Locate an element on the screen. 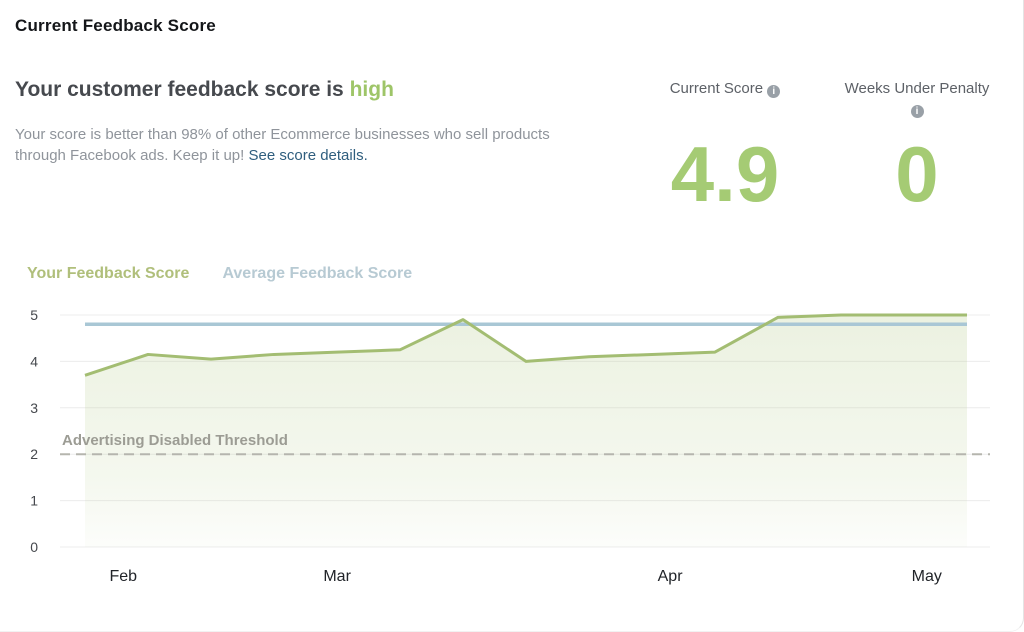  weeks-under-penalty-value: 0 is located at coordinates (917, 174).